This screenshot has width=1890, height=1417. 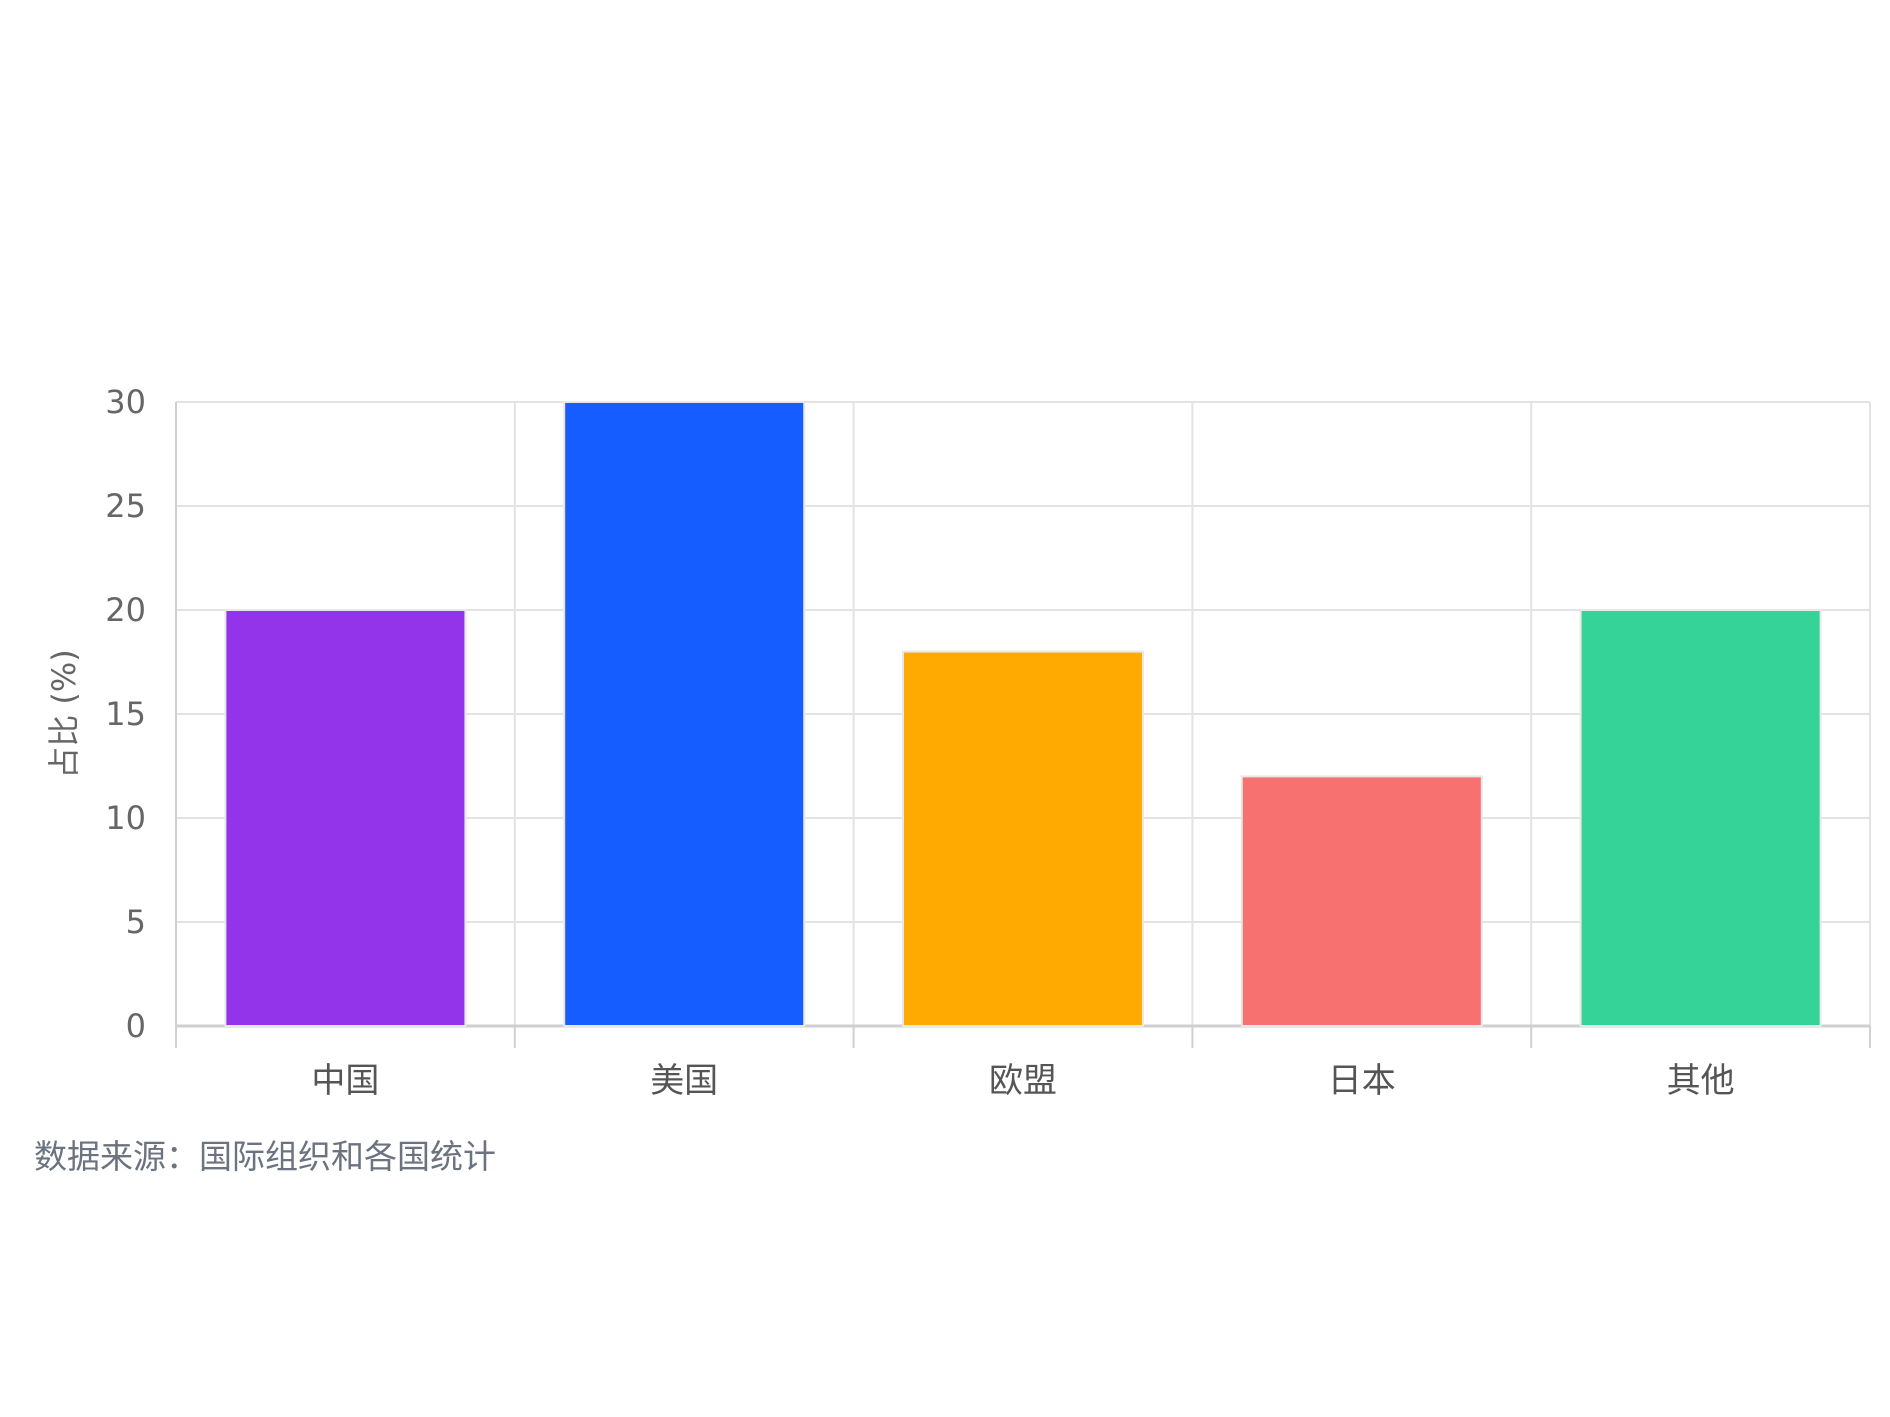 I want to click on y-tick-label: 20, so click(x=125, y=610).